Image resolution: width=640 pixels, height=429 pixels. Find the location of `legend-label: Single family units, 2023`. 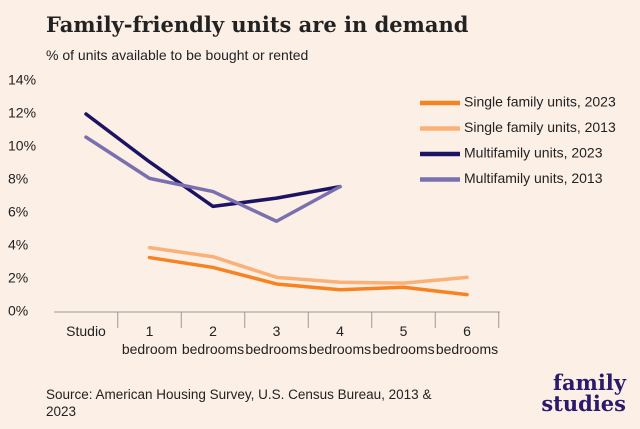

legend-label: Single family units, 2023 is located at coordinates (540, 102).